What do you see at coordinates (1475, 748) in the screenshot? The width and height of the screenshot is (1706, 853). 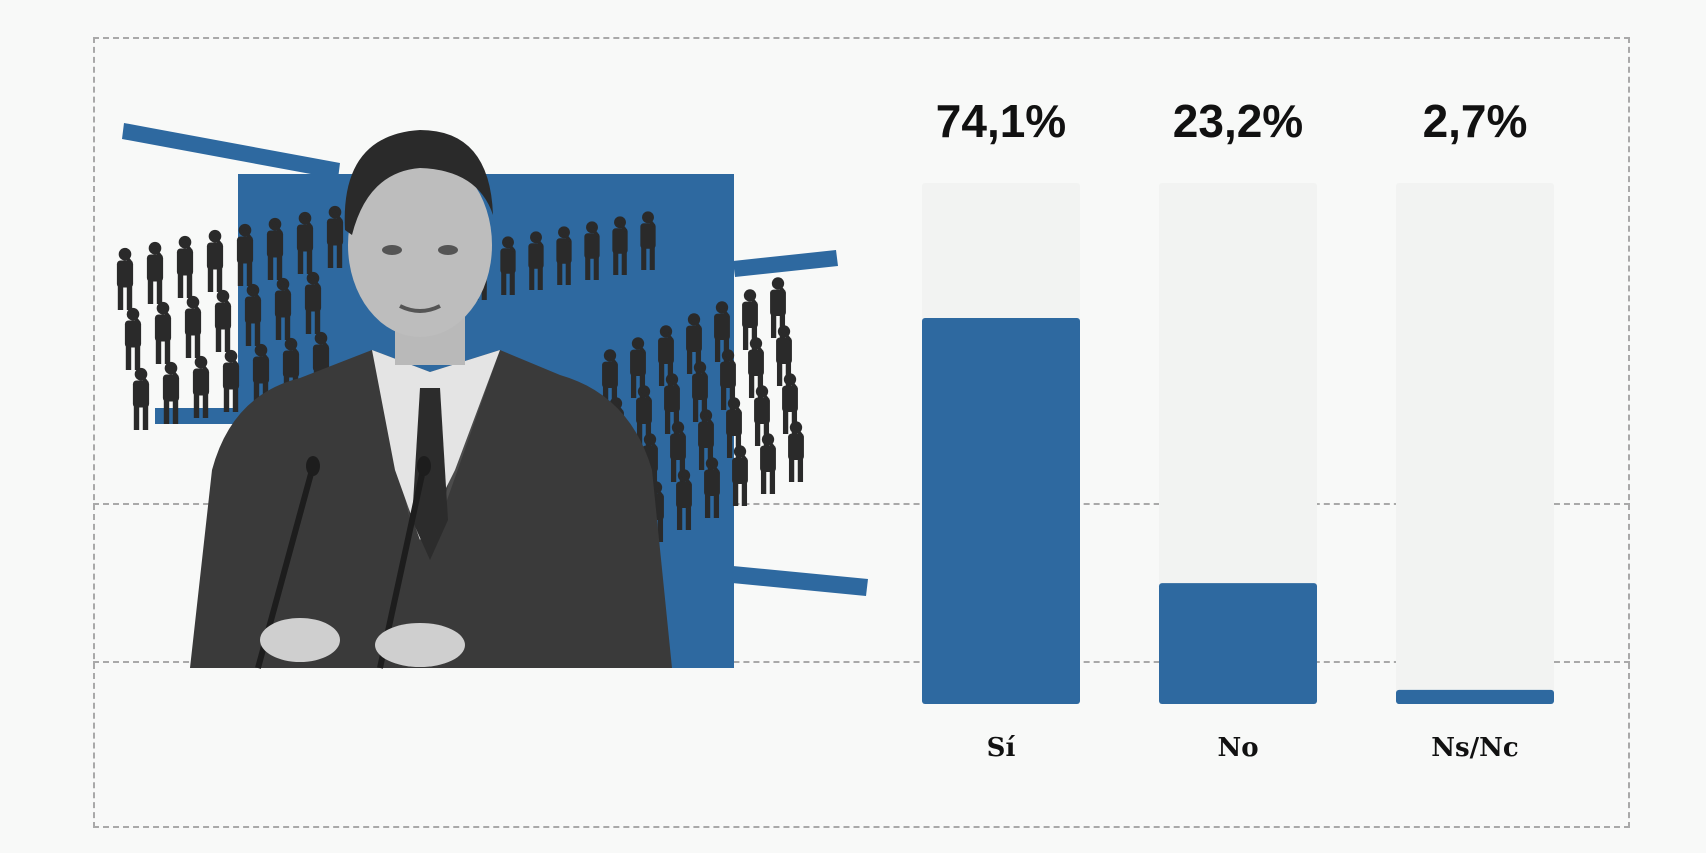 I see `category-label: Ns/Nc` at bounding box center [1475, 748].